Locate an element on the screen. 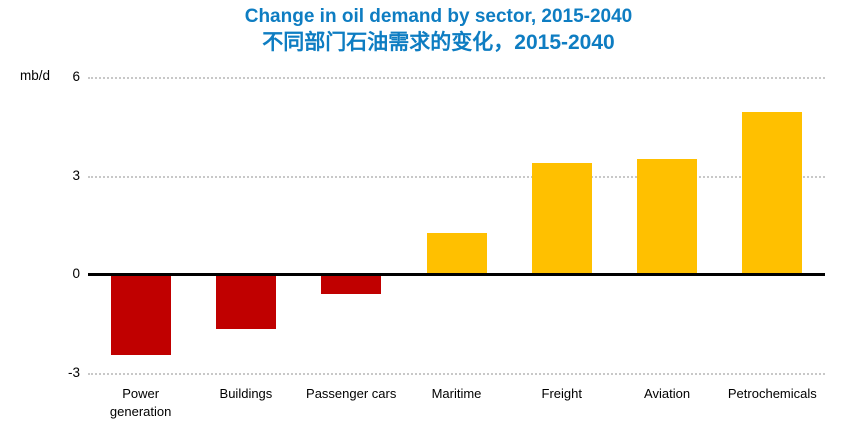  y-tick-label--3: -3 is located at coordinates (73, 372).